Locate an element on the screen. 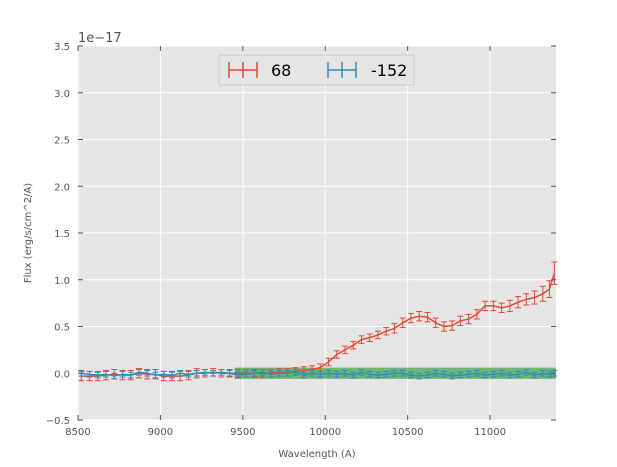 The height and width of the screenshot is (467, 617). legend-label-68: 68 is located at coordinates (281, 70).